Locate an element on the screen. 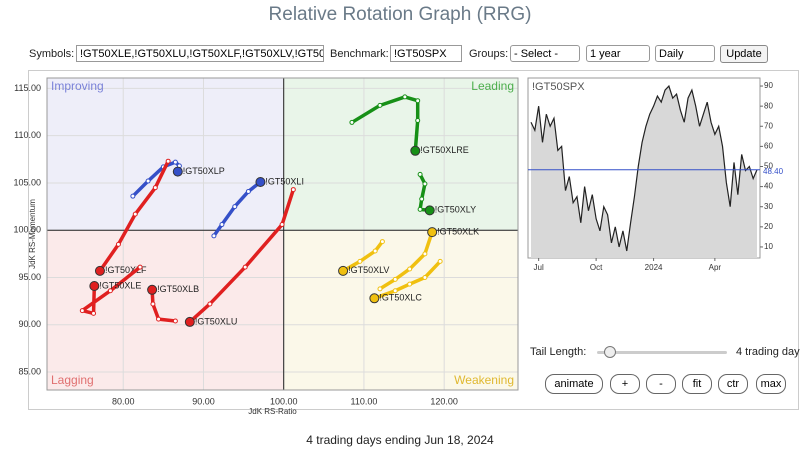 The height and width of the screenshot is (450, 800). quadrant-weakening is located at coordinates (400, 310).